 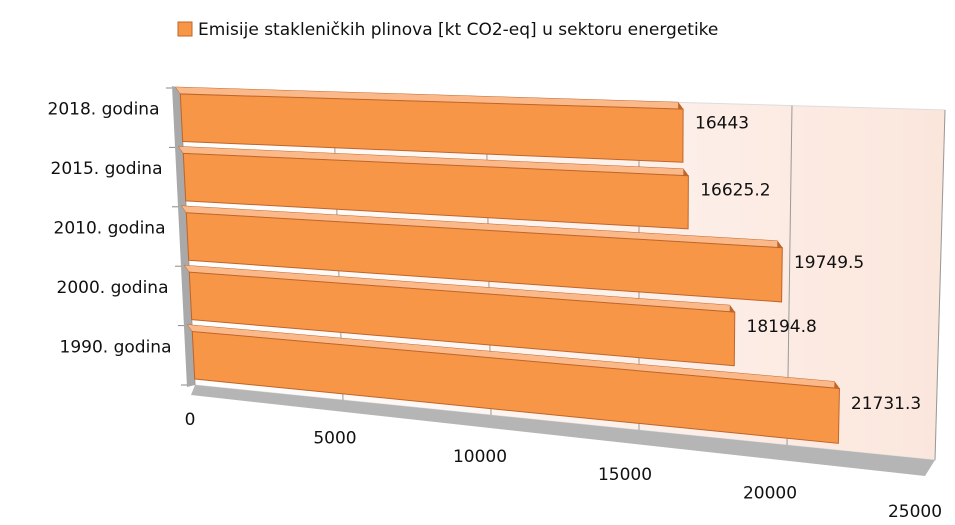 What do you see at coordinates (107, 169) in the screenshot?
I see `y-tick-label: 2015. godina` at bounding box center [107, 169].